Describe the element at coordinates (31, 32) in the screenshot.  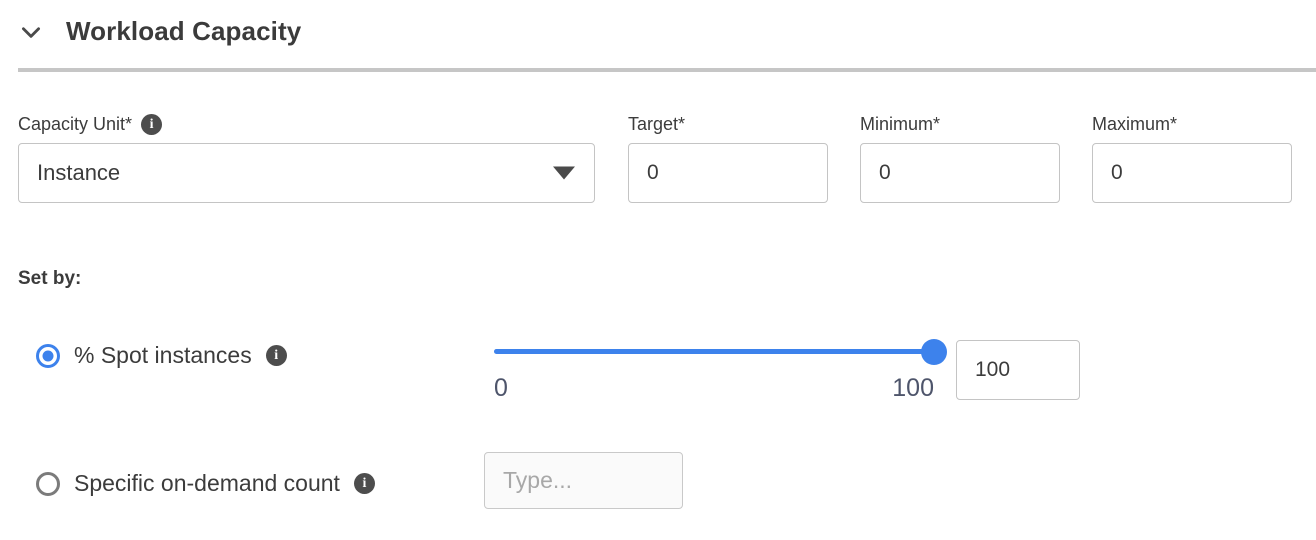
I see `chevron-down-icon` at that location.